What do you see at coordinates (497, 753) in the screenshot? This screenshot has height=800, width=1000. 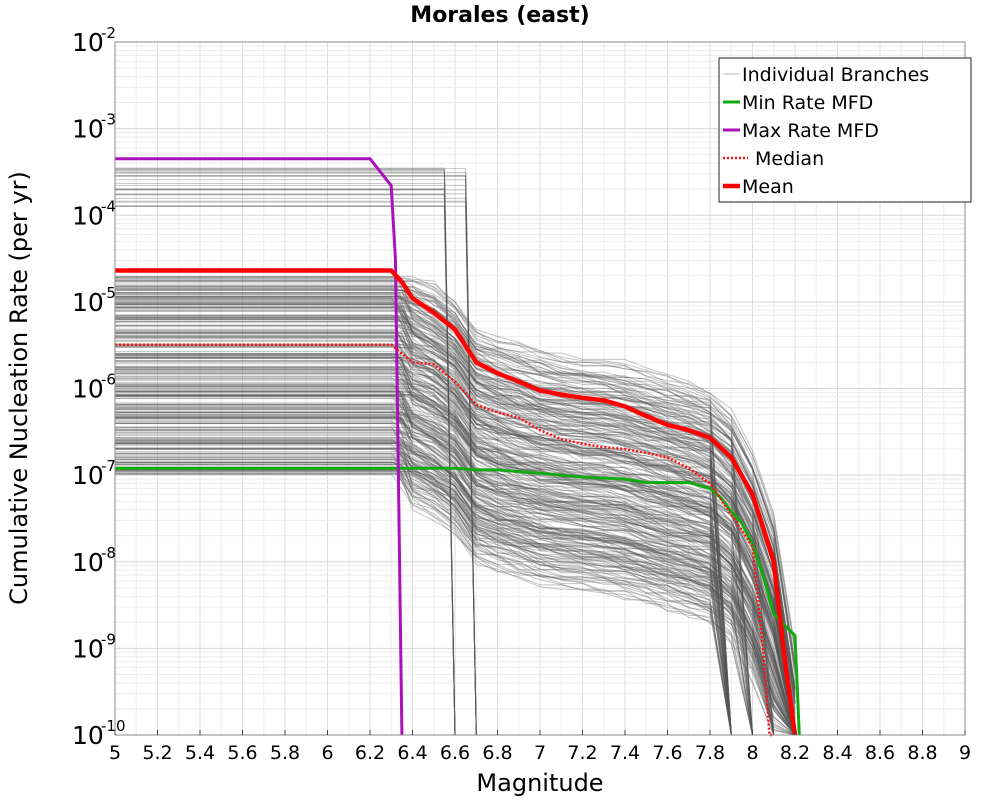 I see `x-tick-label: 6.8` at bounding box center [497, 753].